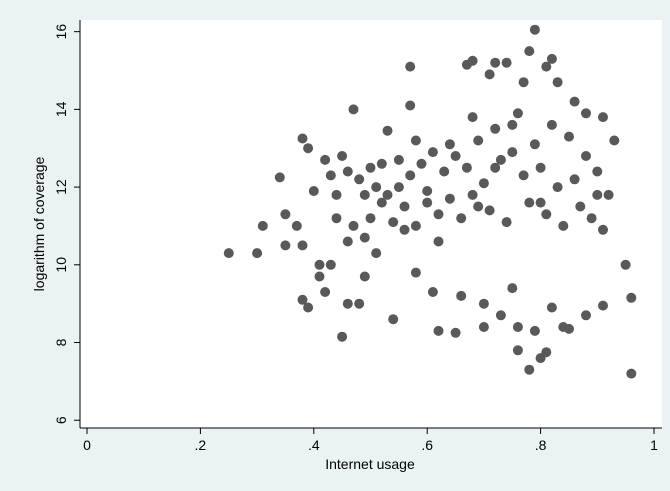  What do you see at coordinates (61, 420) in the screenshot?
I see `y-tick-label: 6` at bounding box center [61, 420].